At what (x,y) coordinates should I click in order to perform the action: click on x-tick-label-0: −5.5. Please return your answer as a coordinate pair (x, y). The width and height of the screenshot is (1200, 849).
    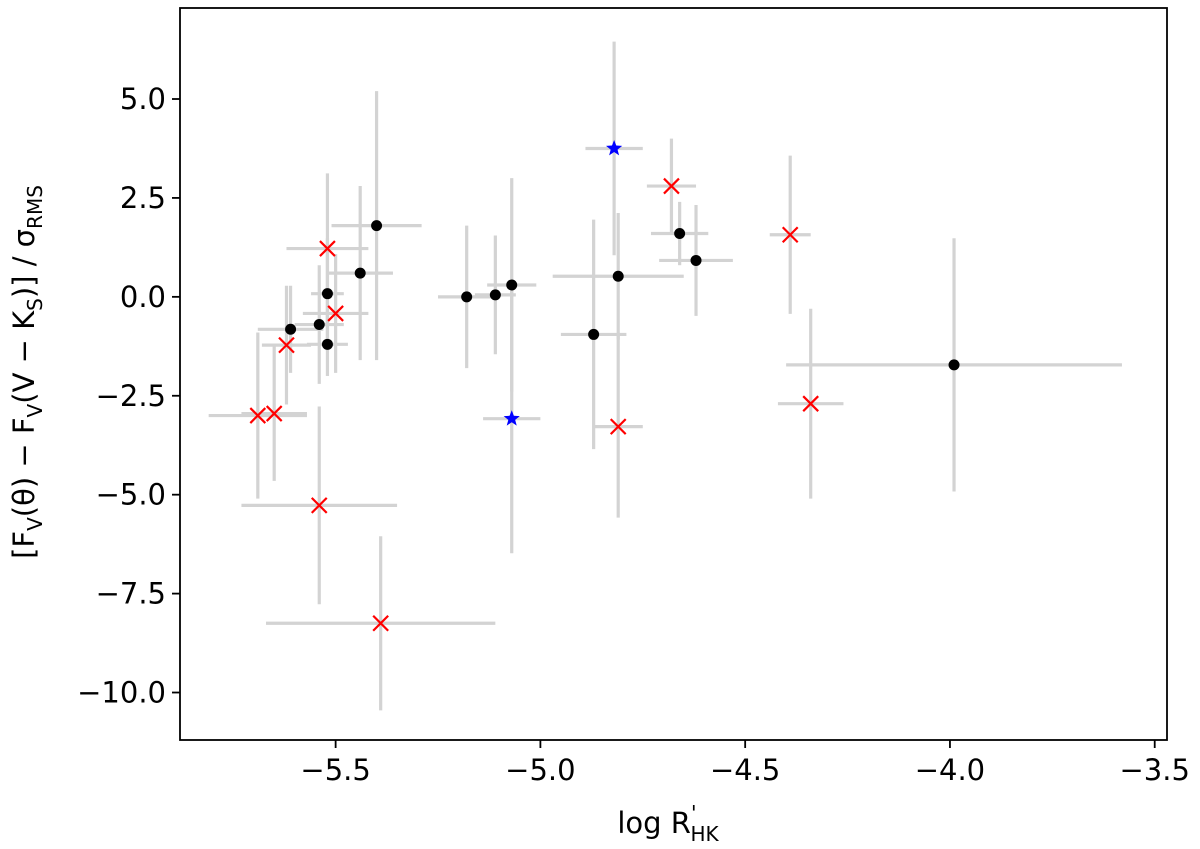
    Looking at the image, I should click on (335, 770).